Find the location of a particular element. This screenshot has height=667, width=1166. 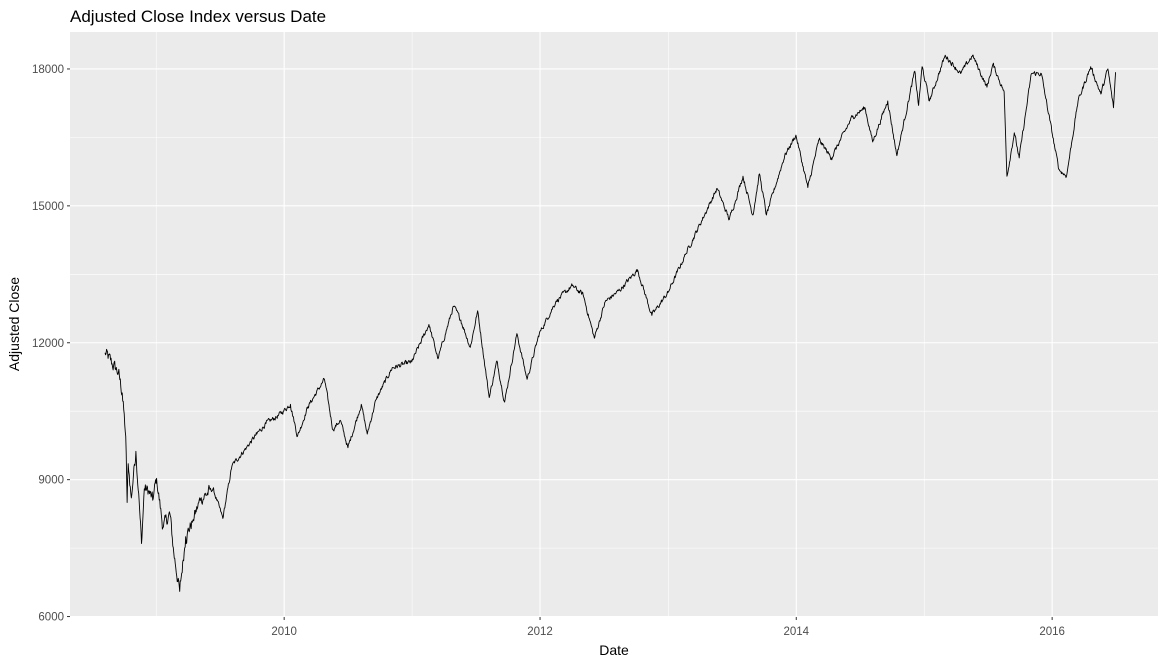

y-axis-title: Adjusted Close is located at coordinates (14, 324).